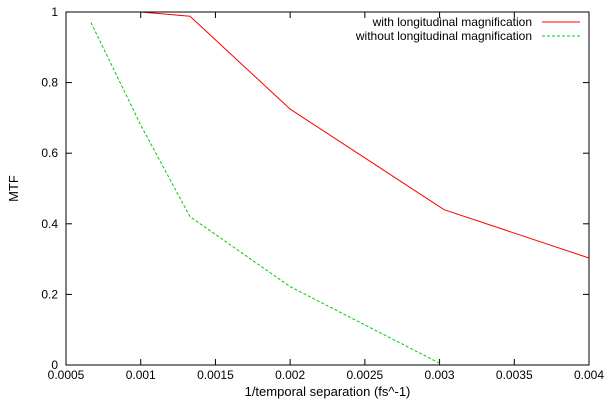 This screenshot has height=400, width=611. What do you see at coordinates (328, 391) in the screenshot?
I see `x-axis-label: 1/temporal separation (fs^-1)` at bounding box center [328, 391].